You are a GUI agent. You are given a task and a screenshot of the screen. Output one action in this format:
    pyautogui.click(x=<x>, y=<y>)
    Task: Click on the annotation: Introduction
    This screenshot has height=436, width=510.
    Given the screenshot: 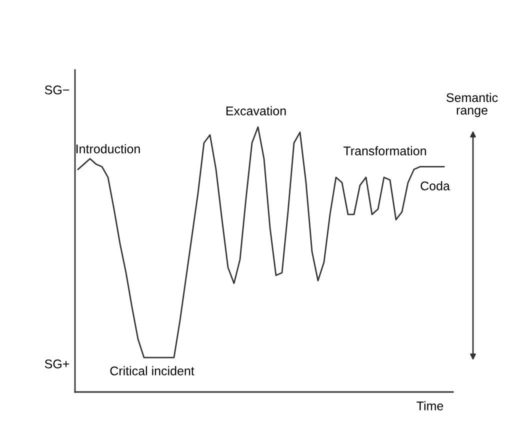 What is the action you would take?
    pyautogui.click(x=108, y=149)
    